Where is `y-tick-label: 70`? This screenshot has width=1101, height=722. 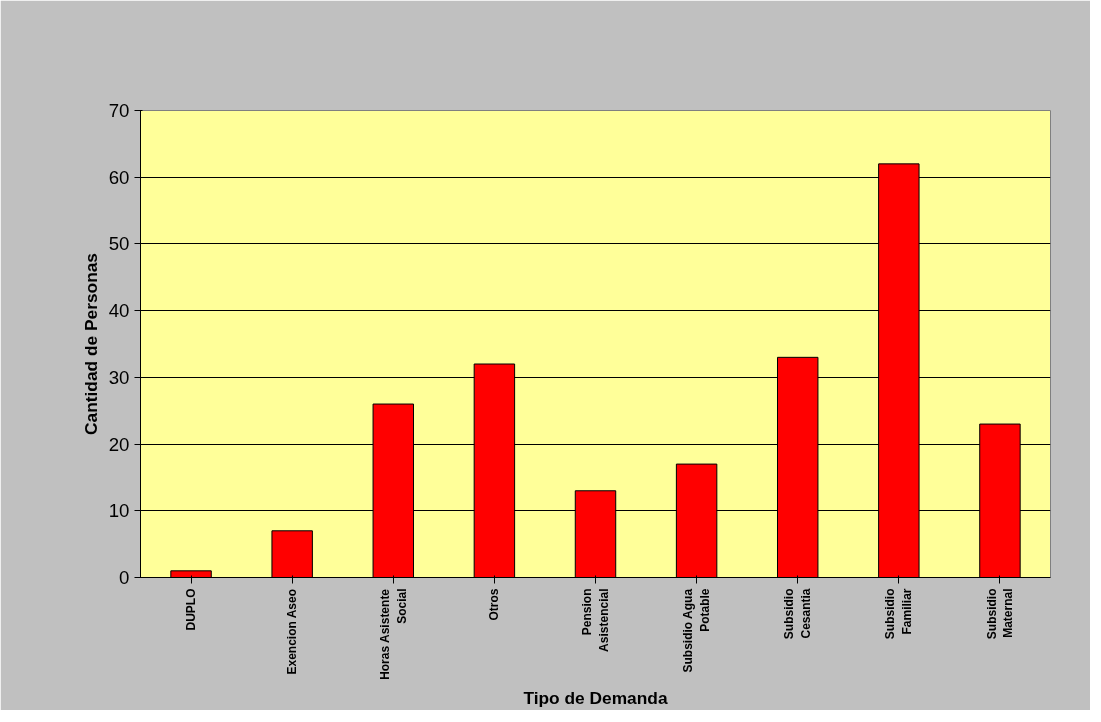
y-tick-label: 70 is located at coordinates (119, 110).